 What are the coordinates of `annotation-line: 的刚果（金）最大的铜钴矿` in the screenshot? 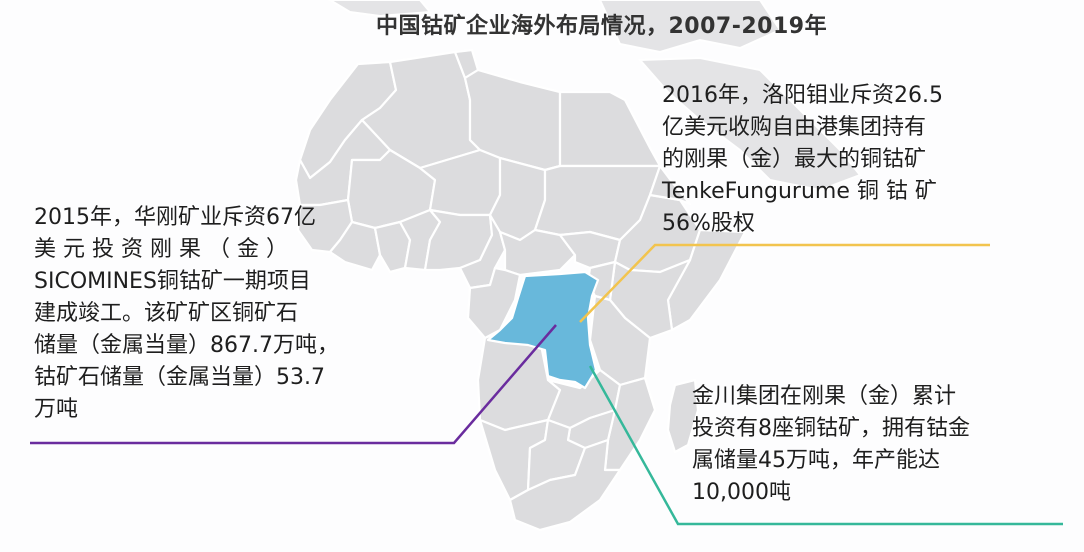 It's located at (794, 159).